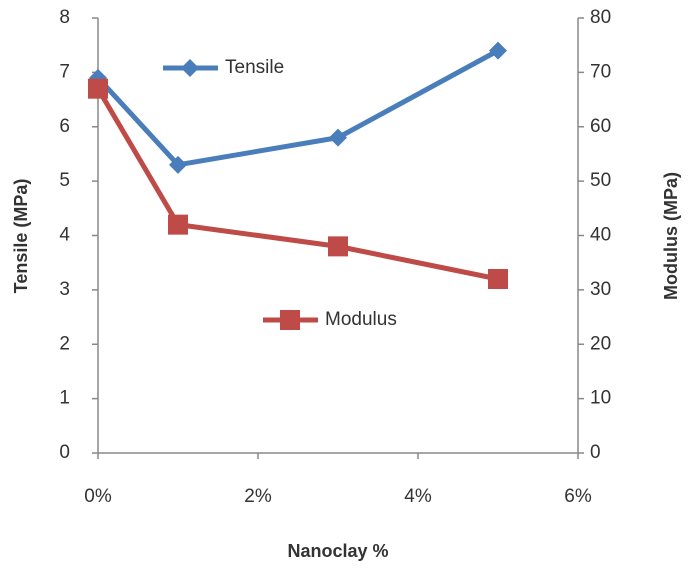  What do you see at coordinates (258, 496) in the screenshot?
I see `x-tick-label: 2%` at bounding box center [258, 496].